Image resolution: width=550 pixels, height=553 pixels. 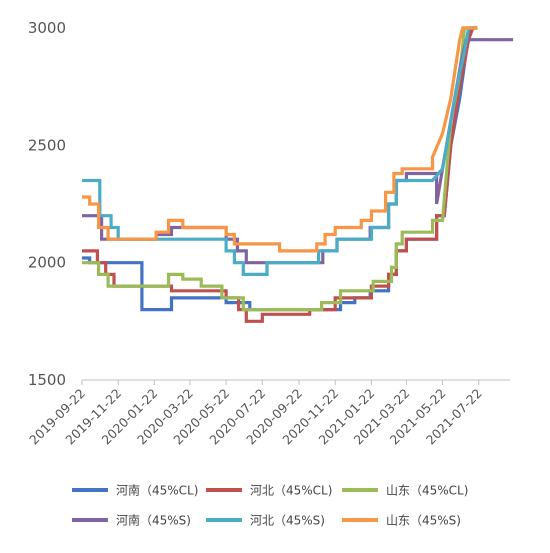 What do you see at coordinates (47, 380) in the screenshot?
I see `y-tick-label: 1500` at bounding box center [47, 380].